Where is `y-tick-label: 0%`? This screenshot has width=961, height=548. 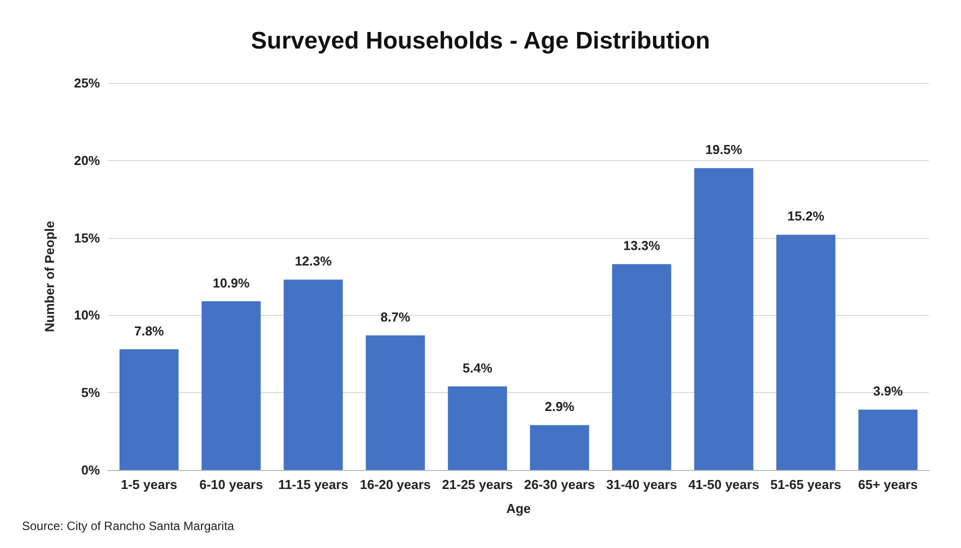
y-tick-label: 0% is located at coordinates (90, 470).